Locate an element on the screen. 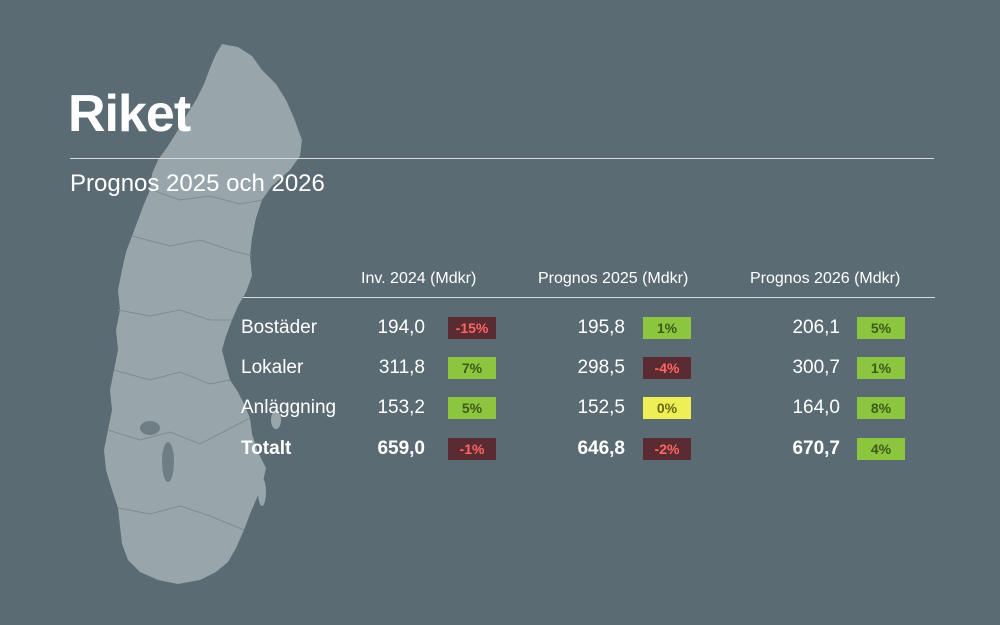 The image size is (1000, 625). change-badge-negative: -2% is located at coordinates (667, 449).